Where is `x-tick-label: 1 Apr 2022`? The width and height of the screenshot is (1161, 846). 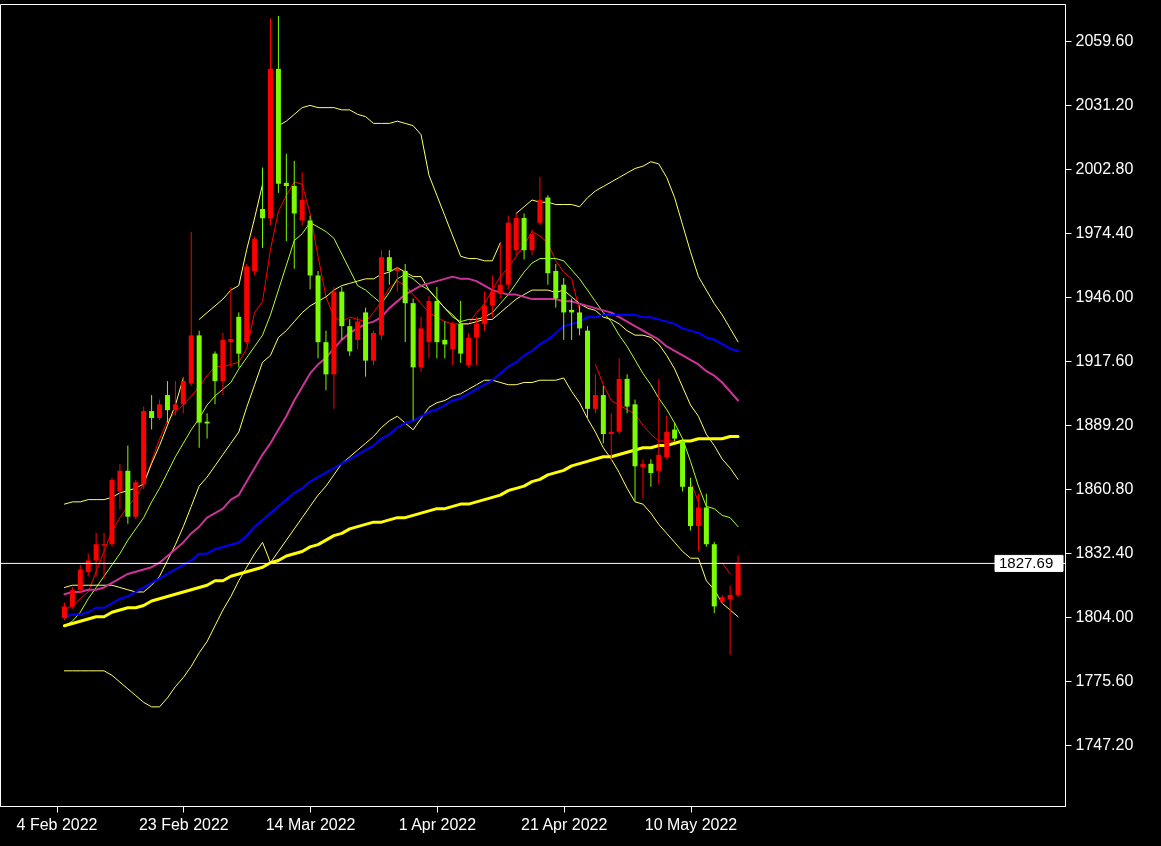
x-tick-label: 1 Apr 2022 is located at coordinates (437, 824).